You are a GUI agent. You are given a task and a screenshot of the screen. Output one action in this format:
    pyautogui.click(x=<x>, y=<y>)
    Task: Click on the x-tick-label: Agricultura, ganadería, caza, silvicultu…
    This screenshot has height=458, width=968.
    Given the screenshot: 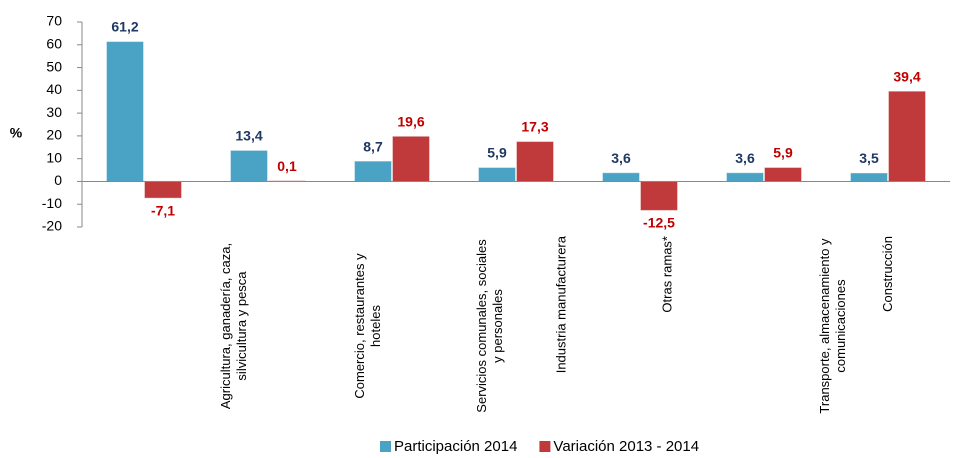 What is the action you would take?
    pyautogui.click(x=233, y=326)
    